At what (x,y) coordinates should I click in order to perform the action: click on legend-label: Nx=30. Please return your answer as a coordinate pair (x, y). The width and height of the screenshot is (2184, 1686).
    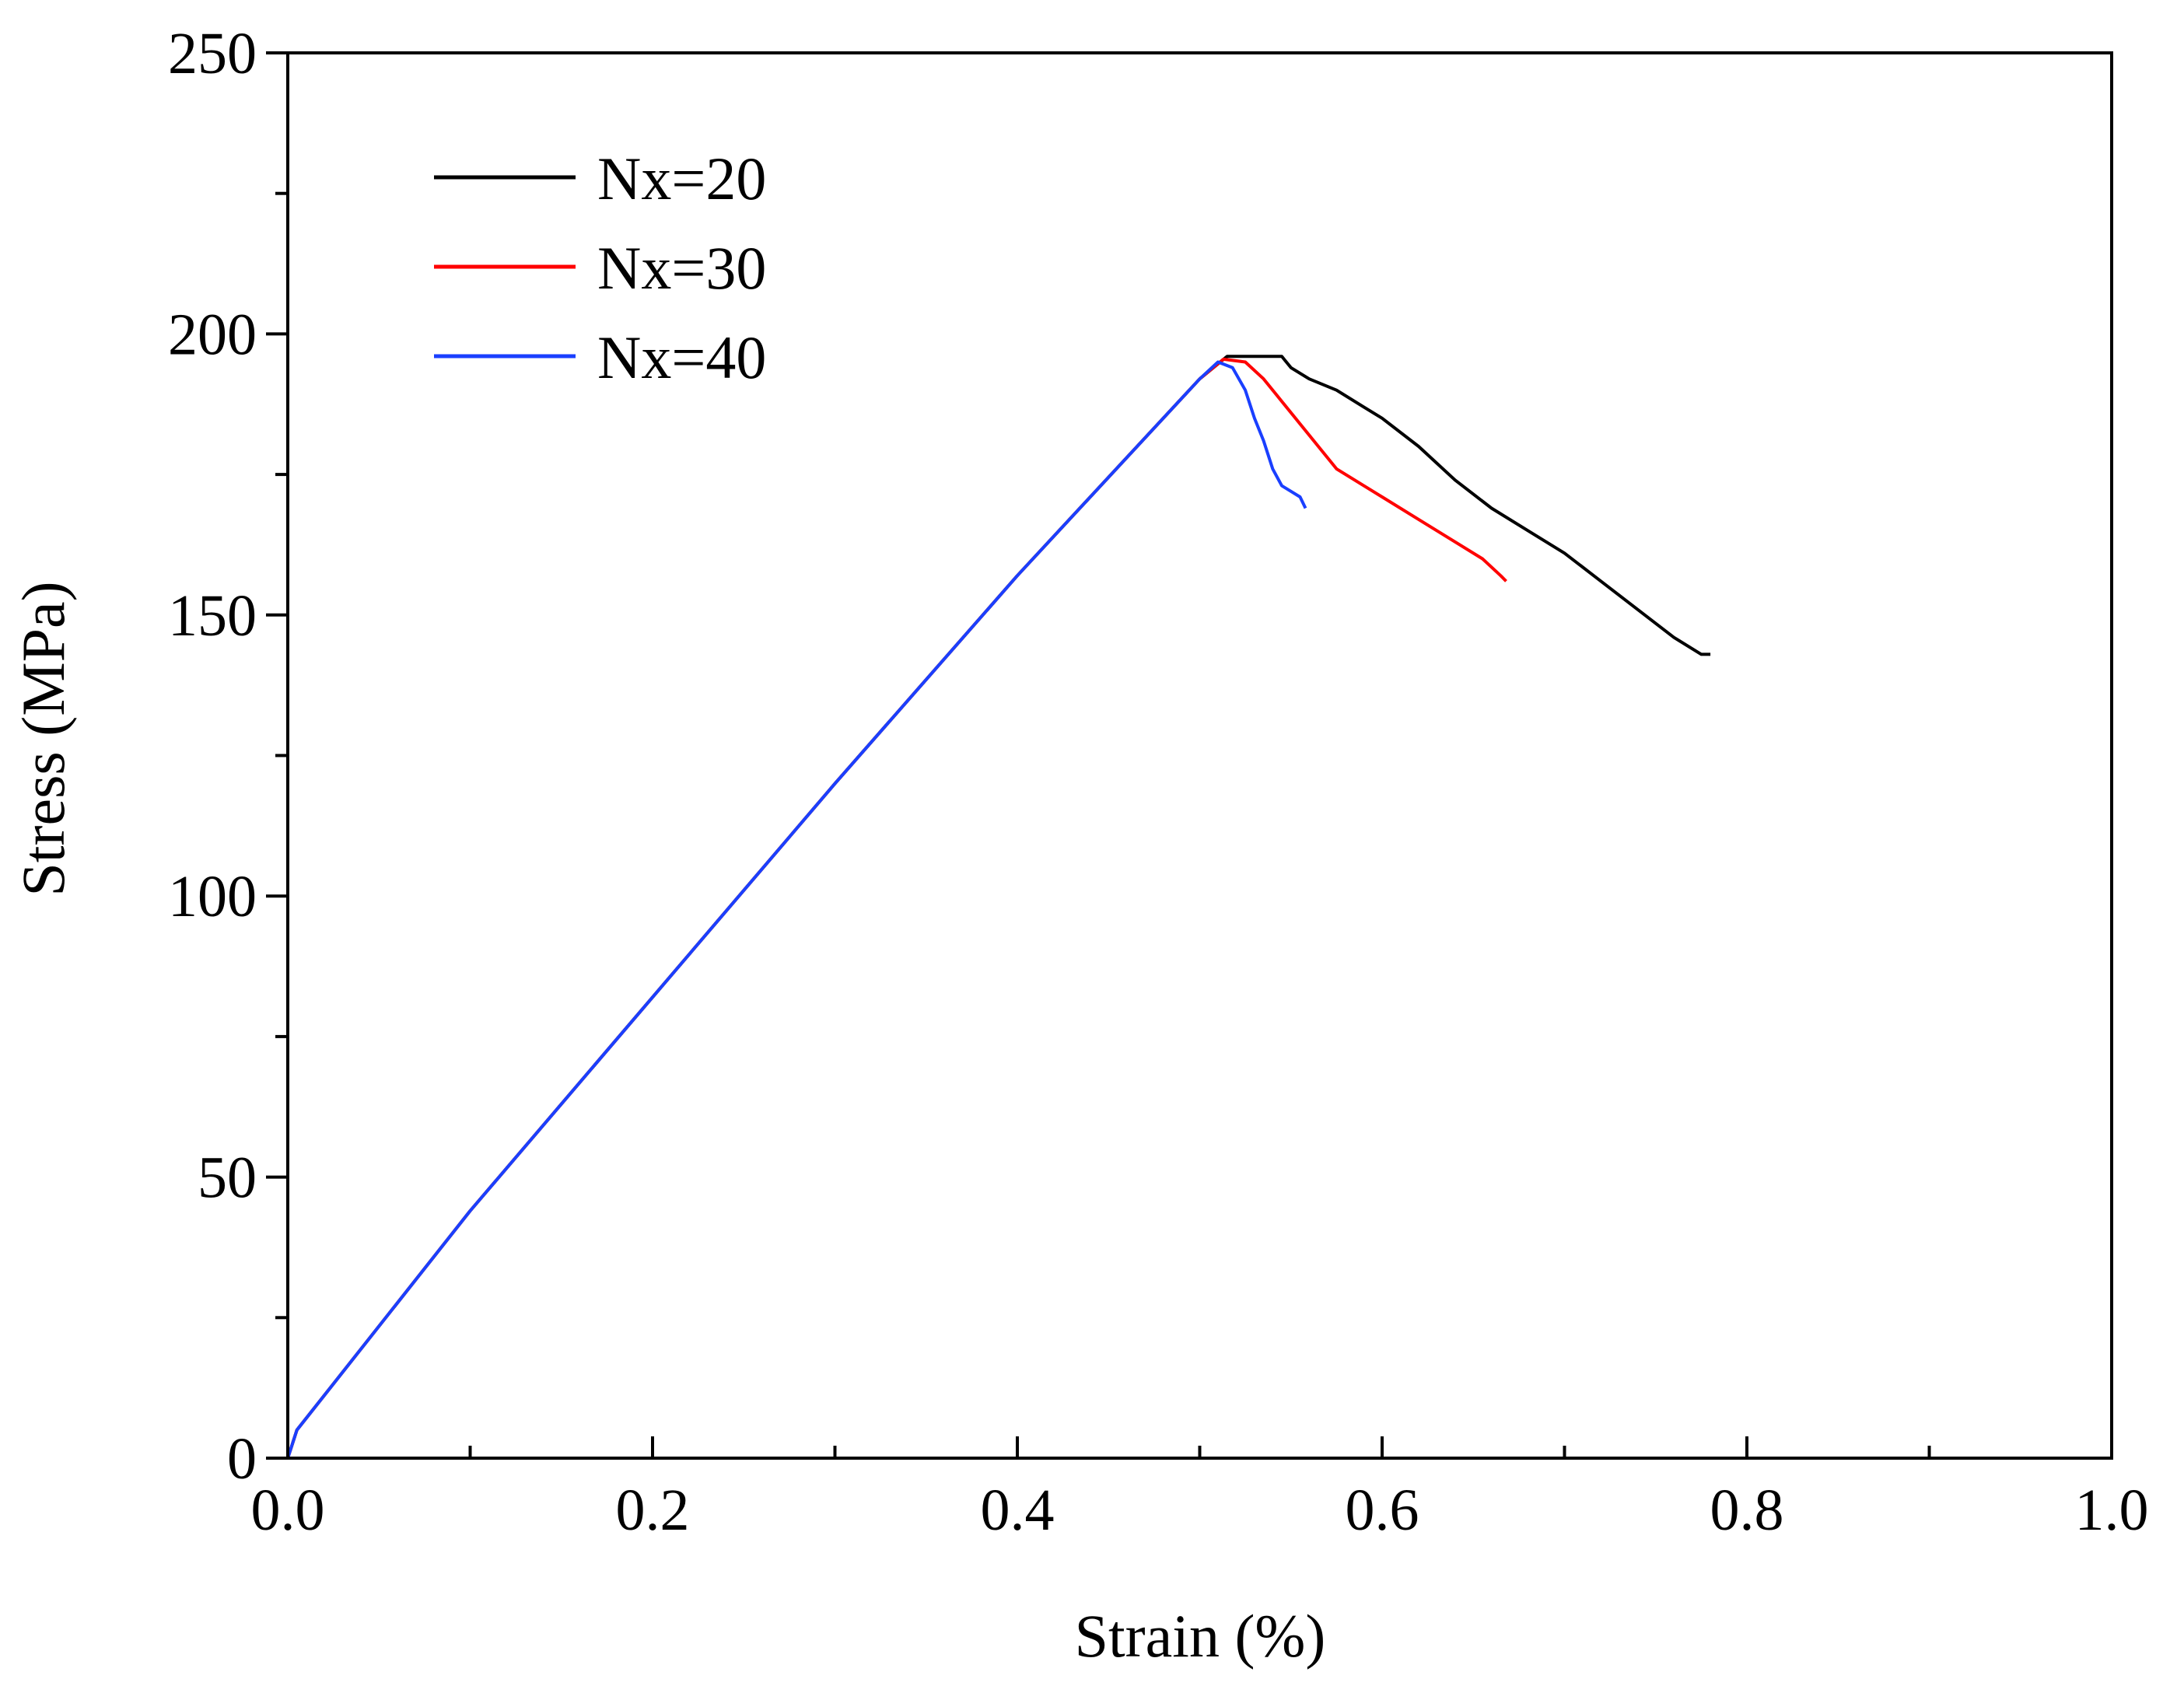
    Looking at the image, I should click on (682, 268).